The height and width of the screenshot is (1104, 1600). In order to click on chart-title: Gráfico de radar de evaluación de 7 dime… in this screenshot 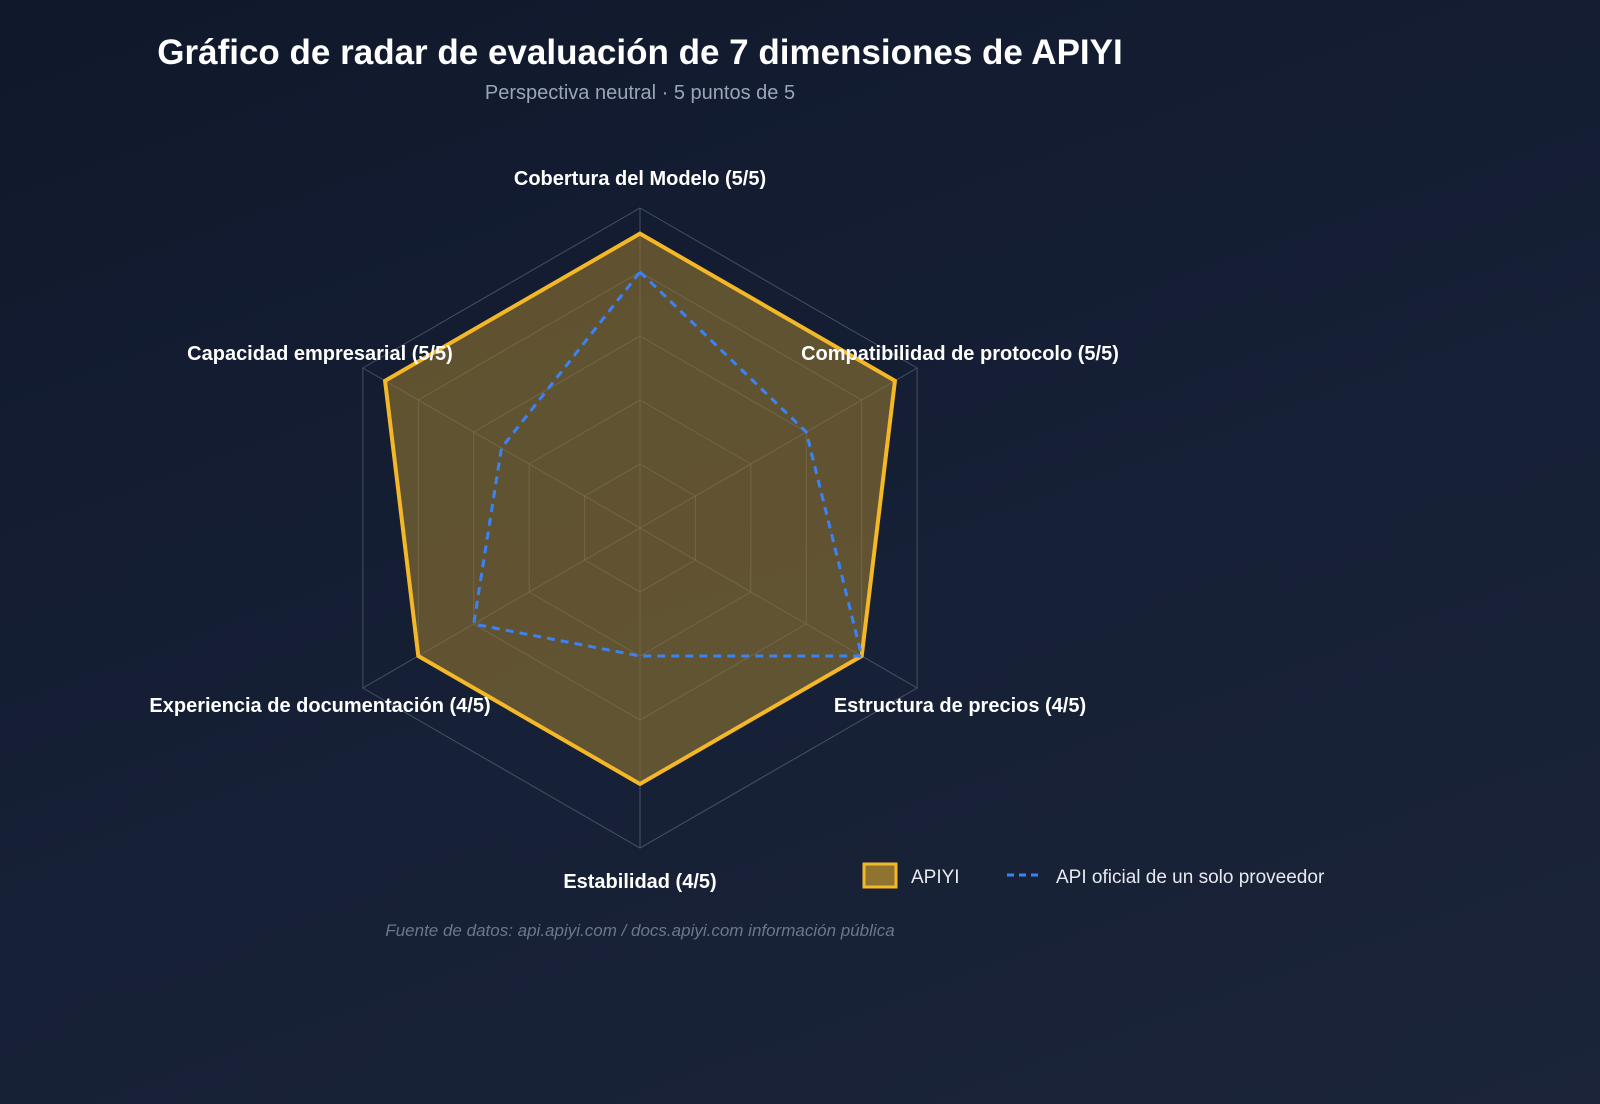, I will do `click(639, 52)`.